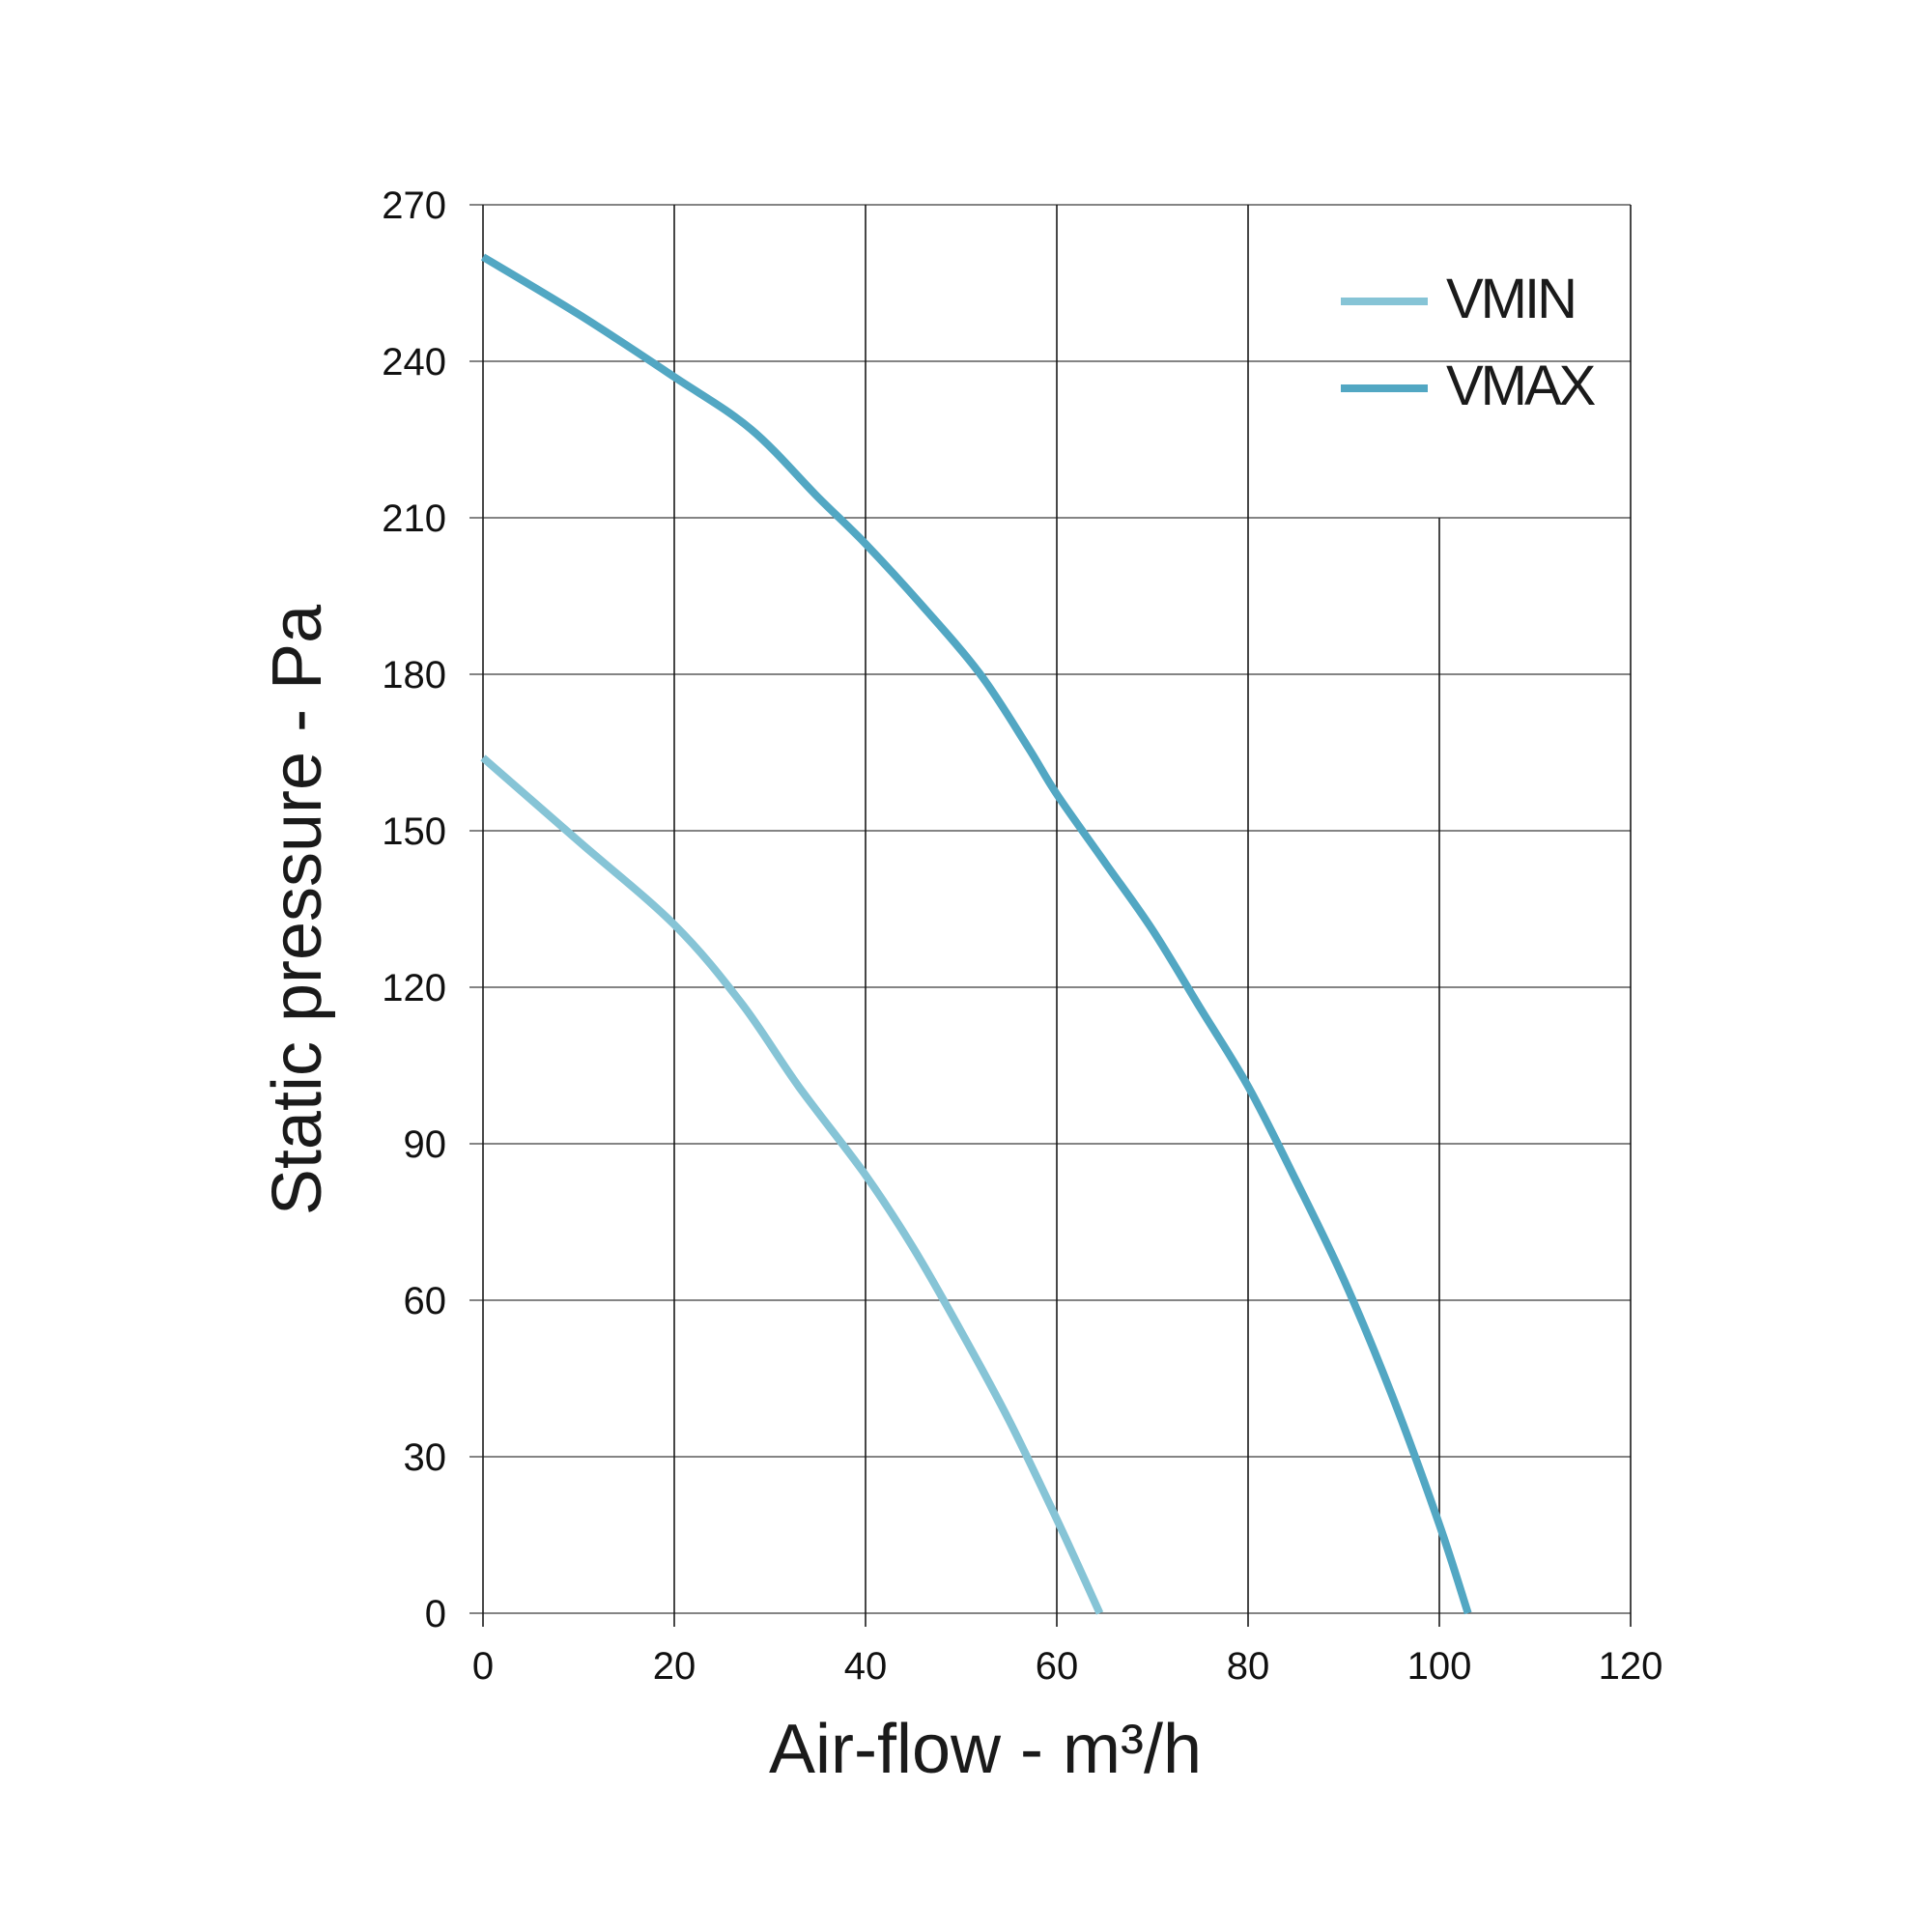  I want to click on legend-swatch-vmax, so click(1384, 388).